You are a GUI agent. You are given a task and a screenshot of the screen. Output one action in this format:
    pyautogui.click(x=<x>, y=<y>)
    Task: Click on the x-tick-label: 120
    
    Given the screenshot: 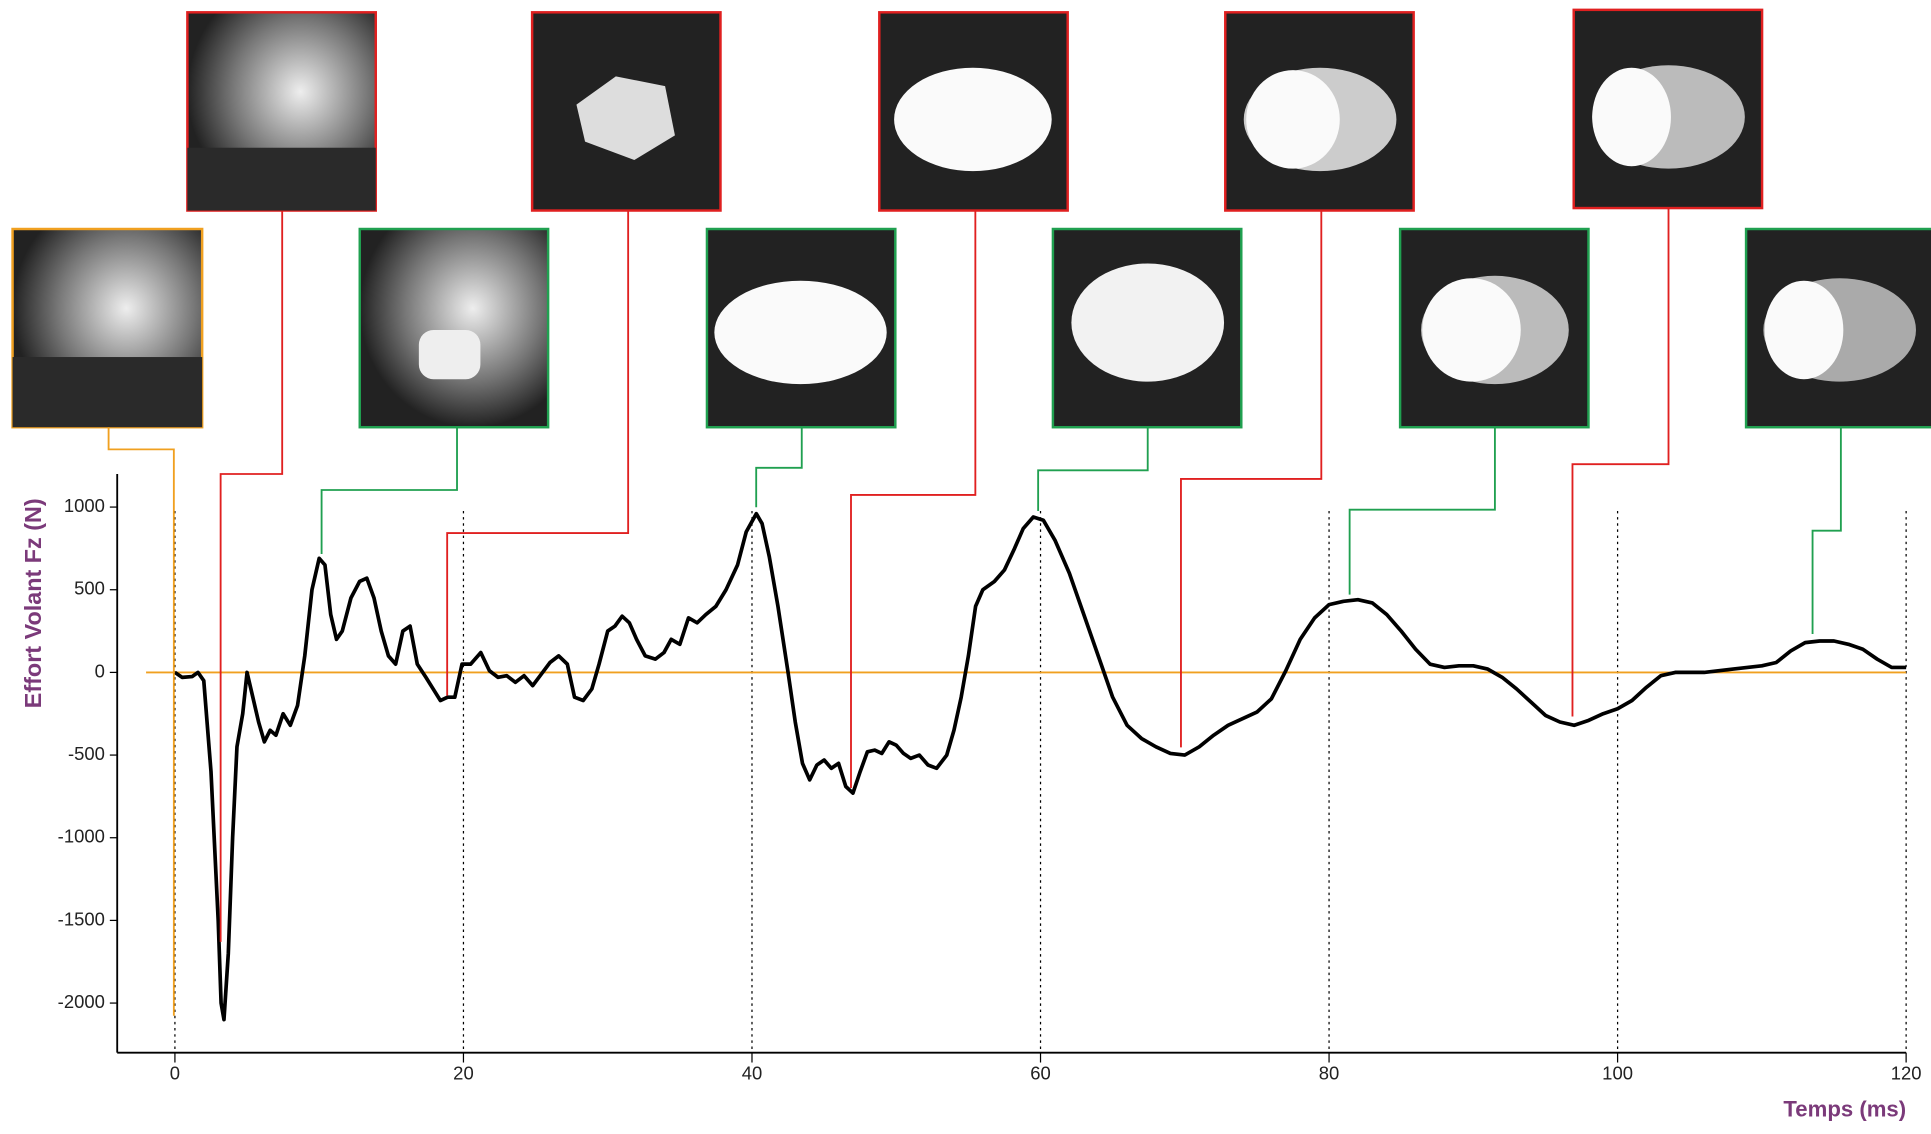 What is the action you would take?
    pyautogui.click(x=1906, y=1073)
    